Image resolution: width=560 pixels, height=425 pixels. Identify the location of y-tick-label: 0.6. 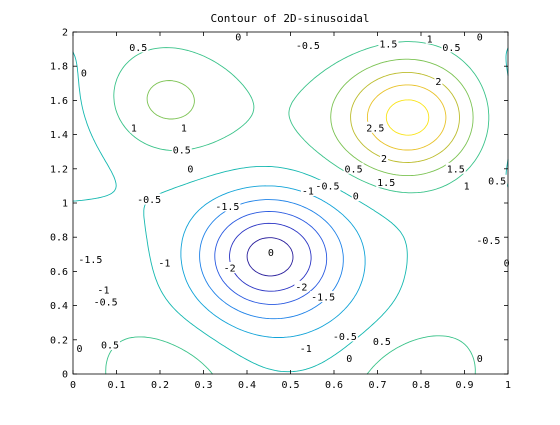
(59, 272).